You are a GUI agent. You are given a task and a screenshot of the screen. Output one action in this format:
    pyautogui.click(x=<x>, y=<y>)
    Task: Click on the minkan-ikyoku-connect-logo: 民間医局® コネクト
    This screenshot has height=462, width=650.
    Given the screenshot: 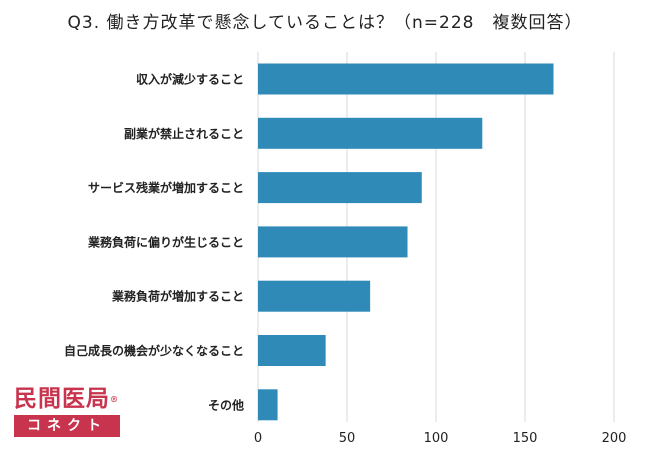 What is the action you would take?
    pyautogui.click(x=75, y=411)
    